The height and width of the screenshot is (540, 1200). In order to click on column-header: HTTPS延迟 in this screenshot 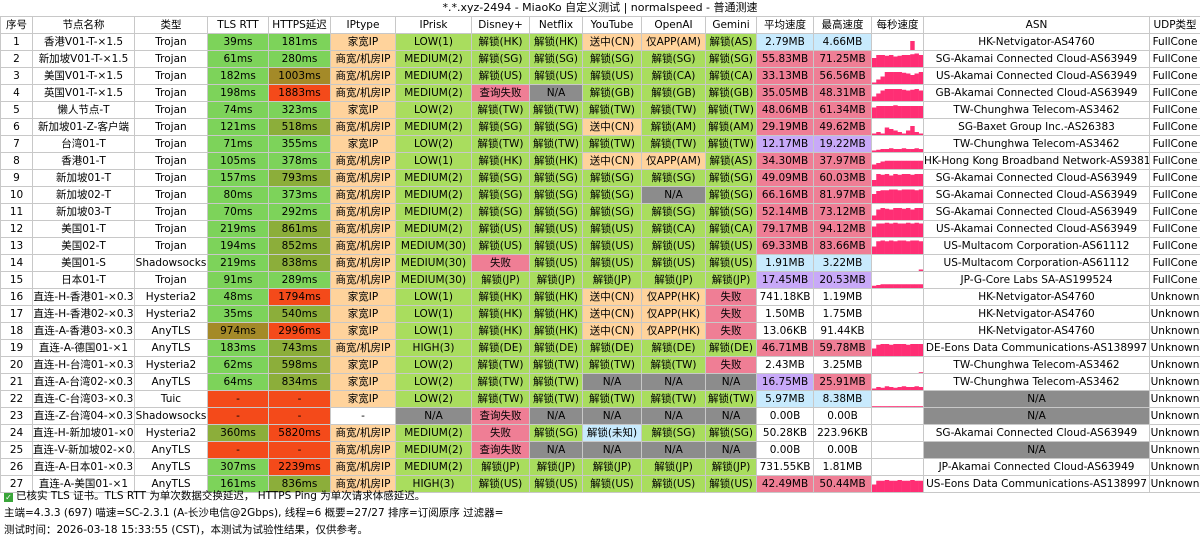, I will do `click(299, 25)`.